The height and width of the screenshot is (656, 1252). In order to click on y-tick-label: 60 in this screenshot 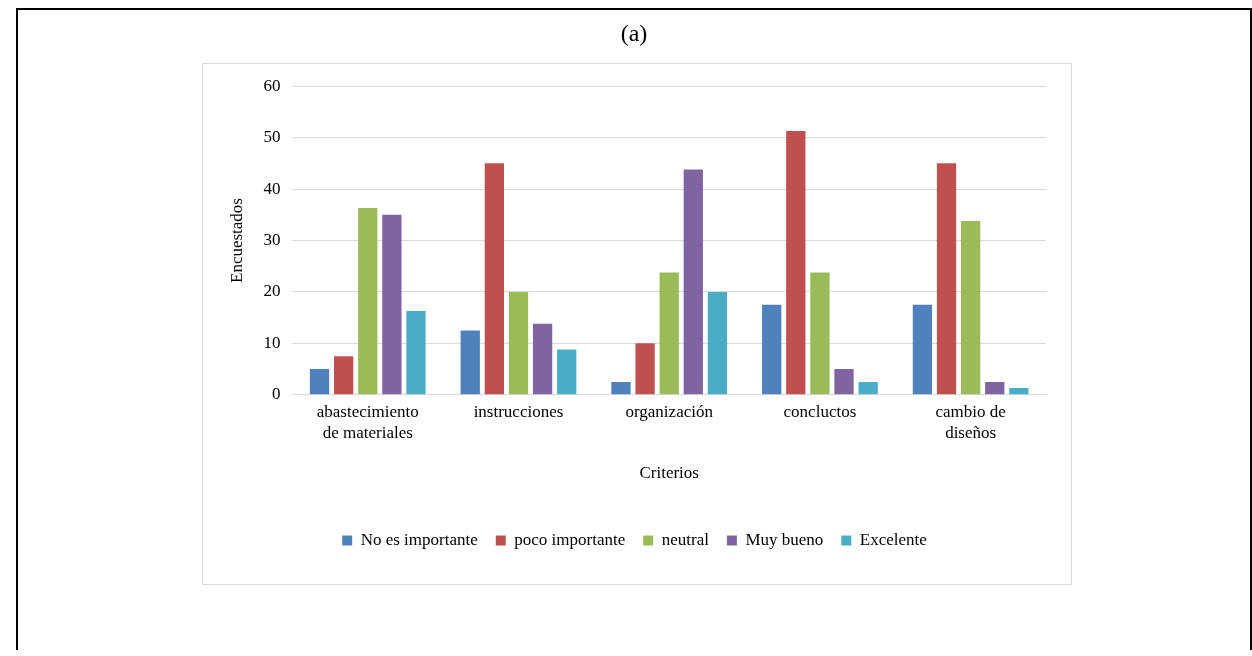, I will do `click(272, 85)`.